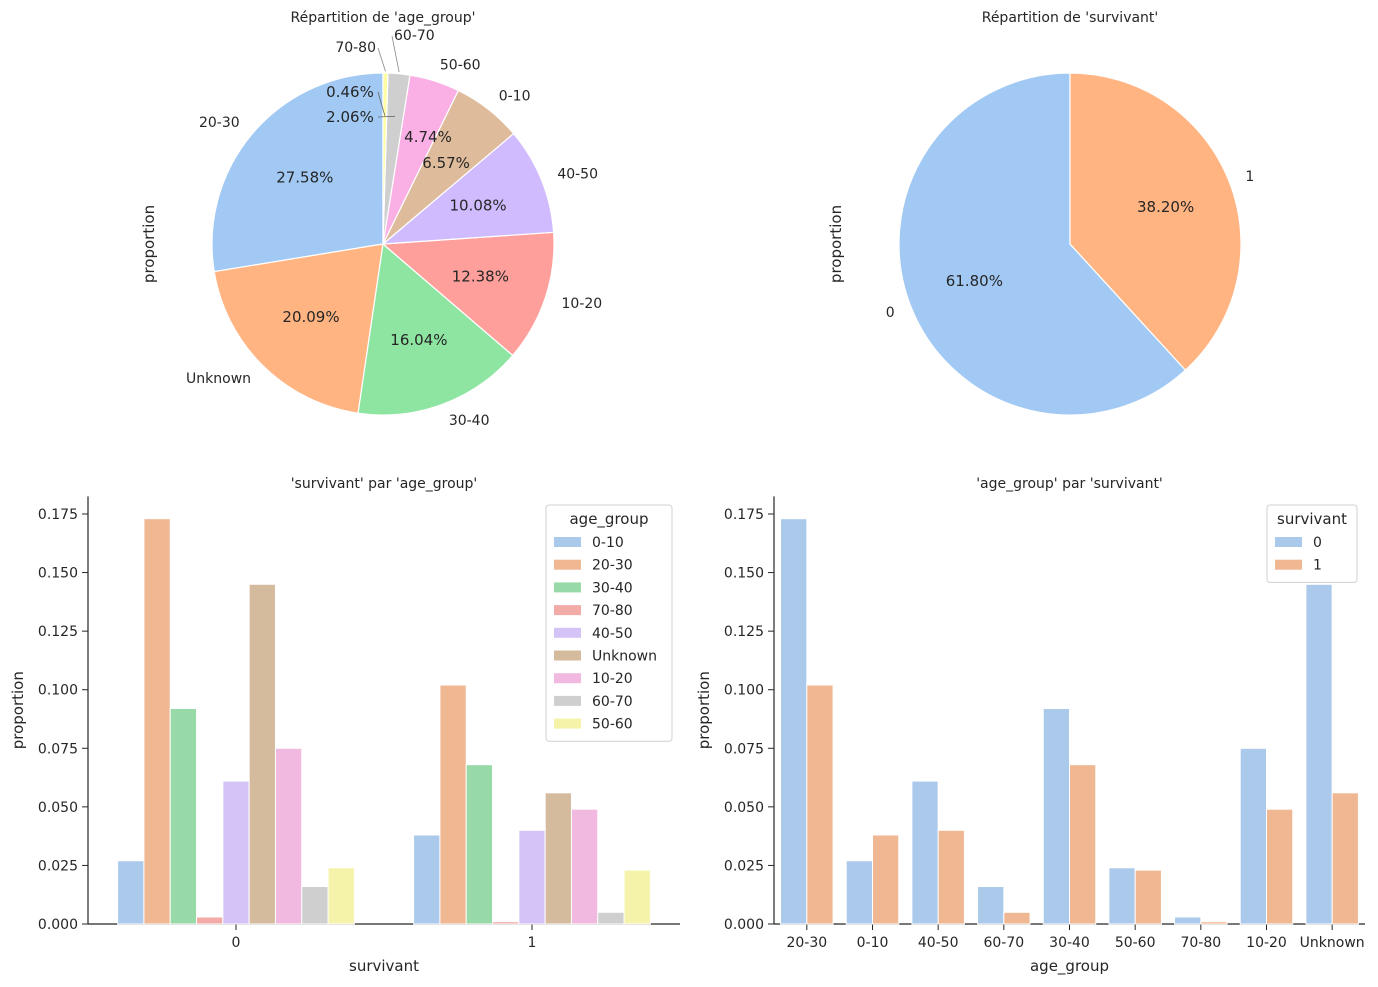 The height and width of the screenshot is (987, 1378). What do you see at coordinates (446, 163) in the screenshot?
I see `slice-pct-label: 6.57%` at bounding box center [446, 163].